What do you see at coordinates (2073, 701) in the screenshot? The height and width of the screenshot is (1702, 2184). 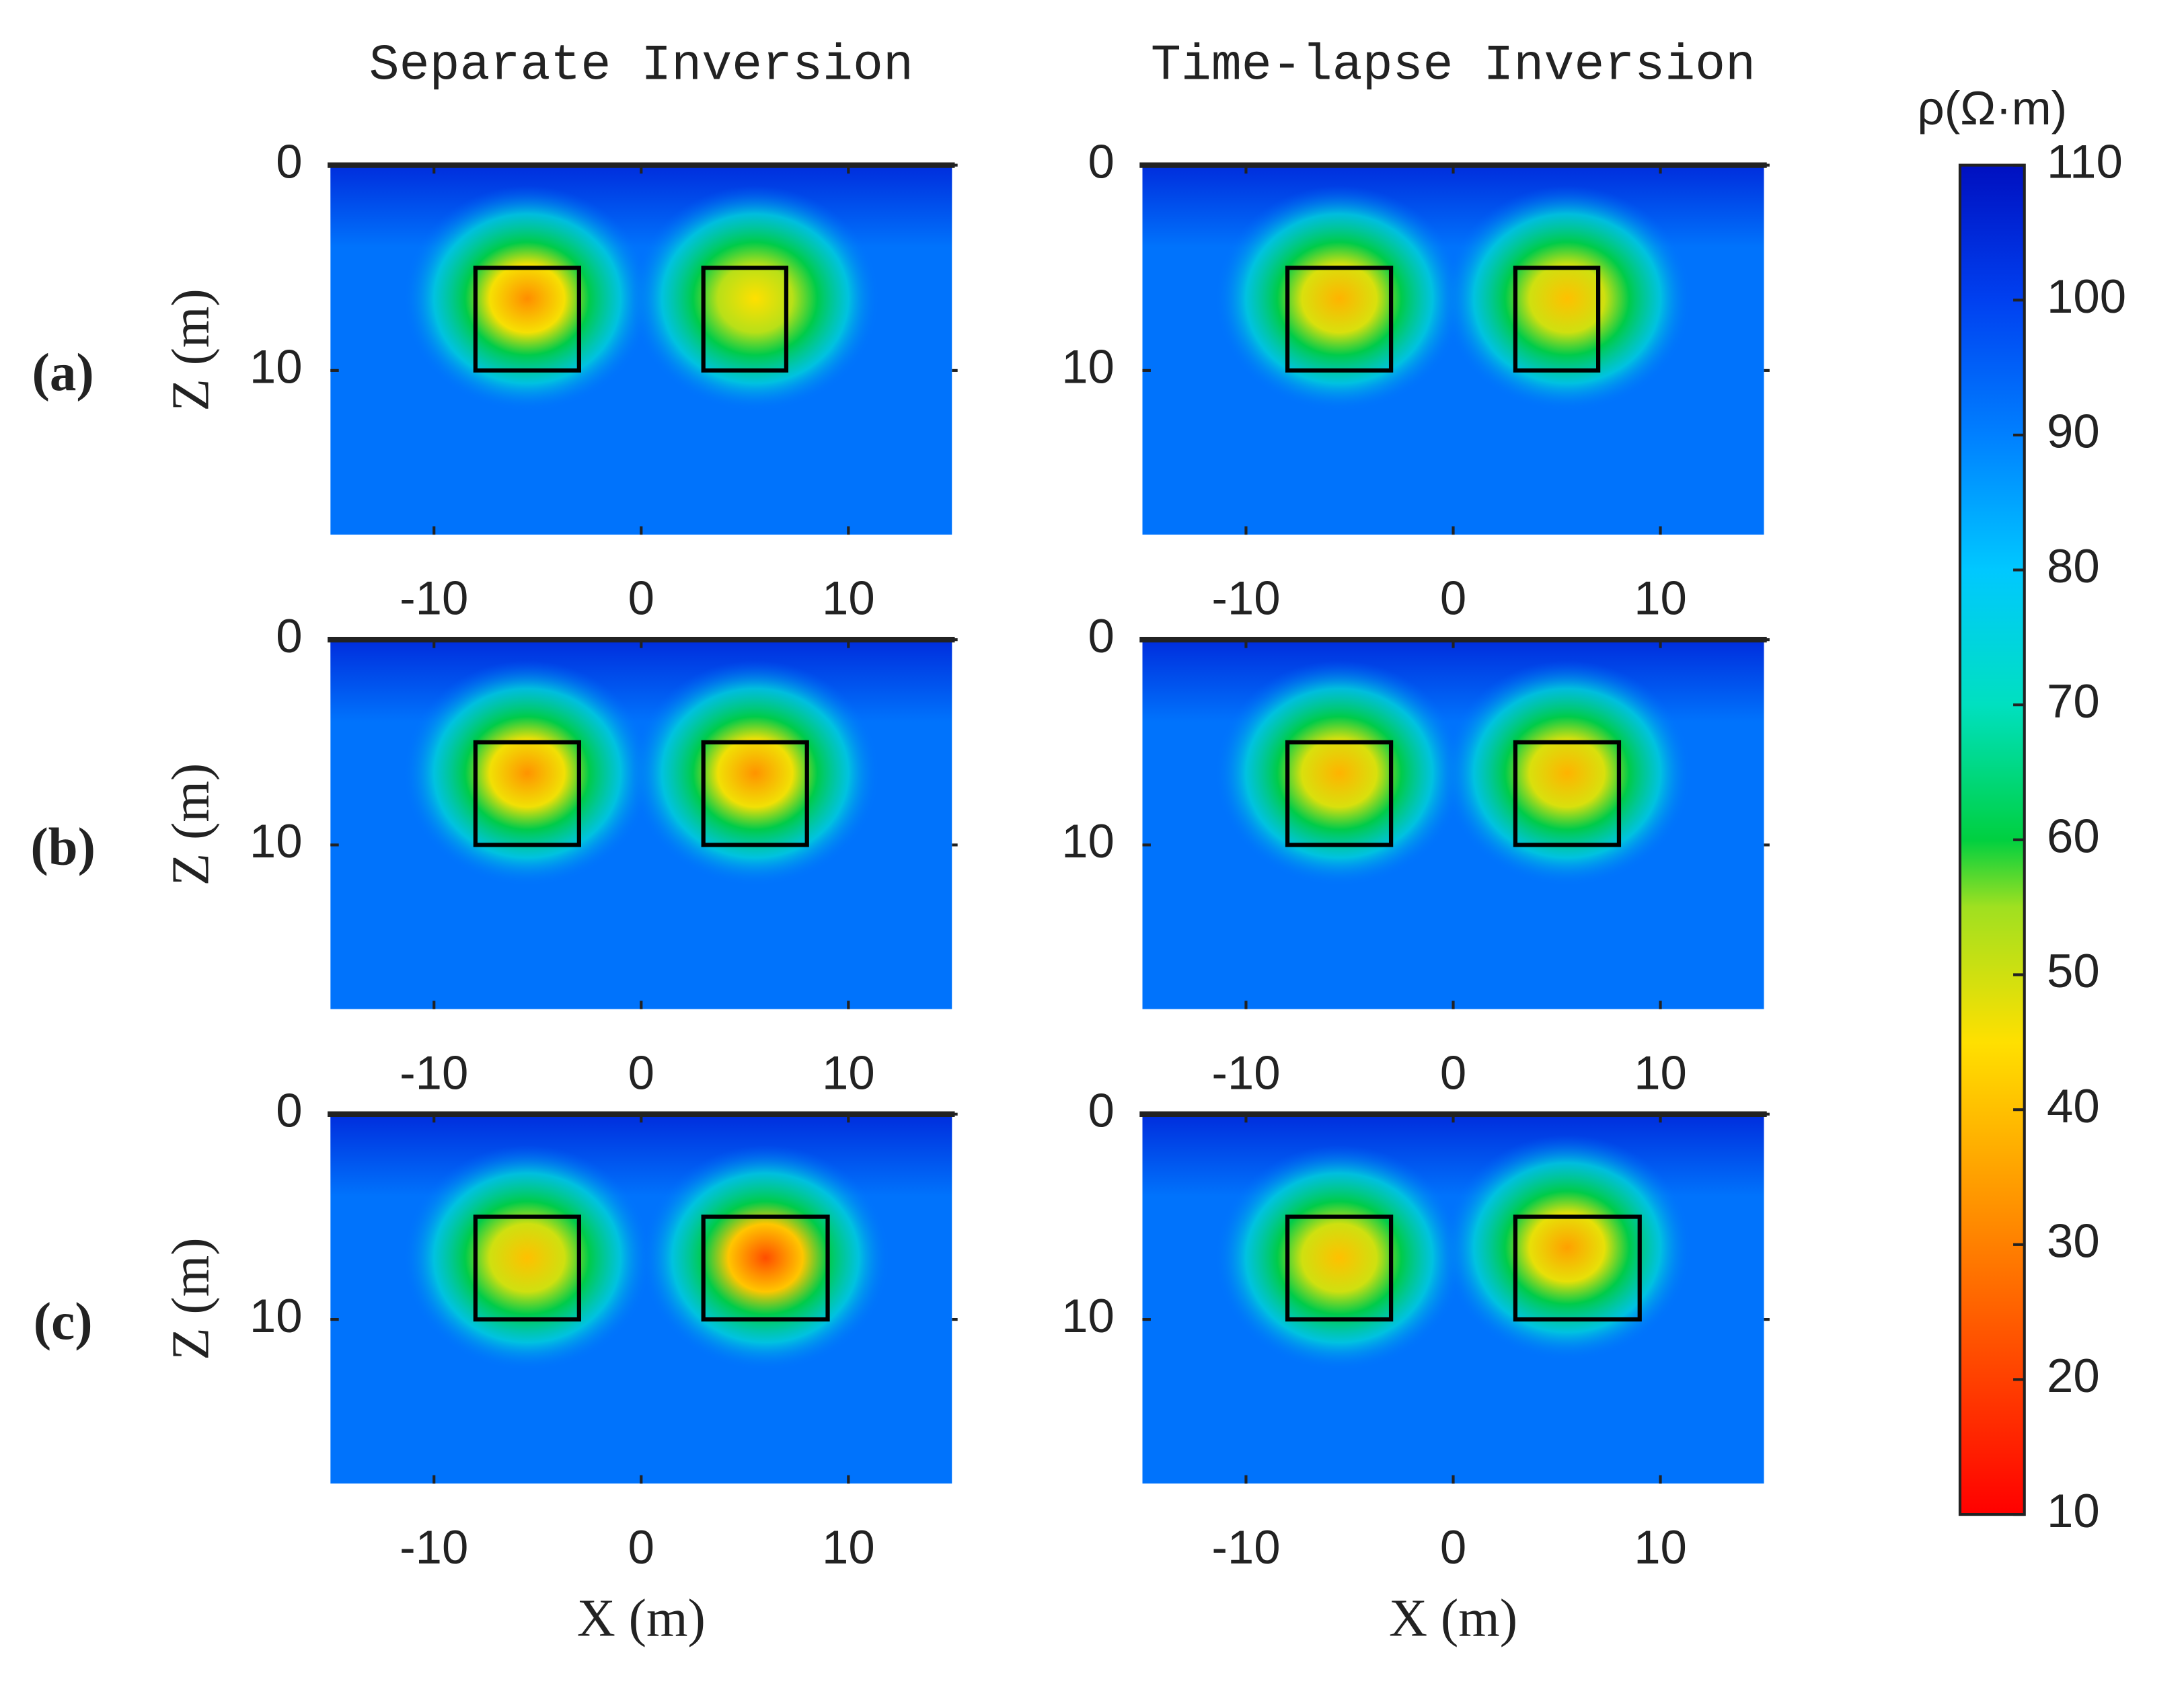 I see `colorbar-tick-label: 70` at bounding box center [2073, 701].